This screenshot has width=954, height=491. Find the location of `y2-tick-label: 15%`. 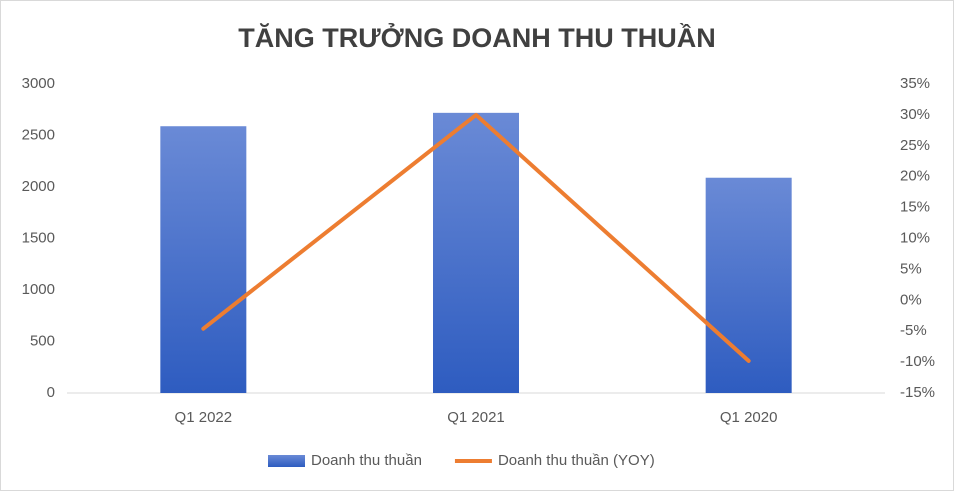

y2-tick-label: 15% is located at coordinates (915, 207).